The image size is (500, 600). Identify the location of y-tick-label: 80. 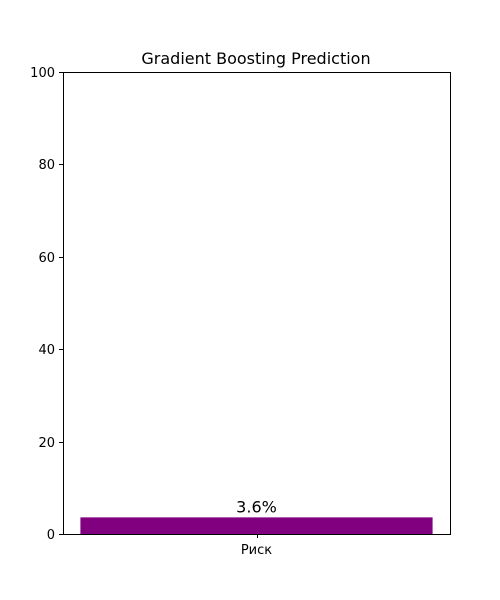
(46, 165).